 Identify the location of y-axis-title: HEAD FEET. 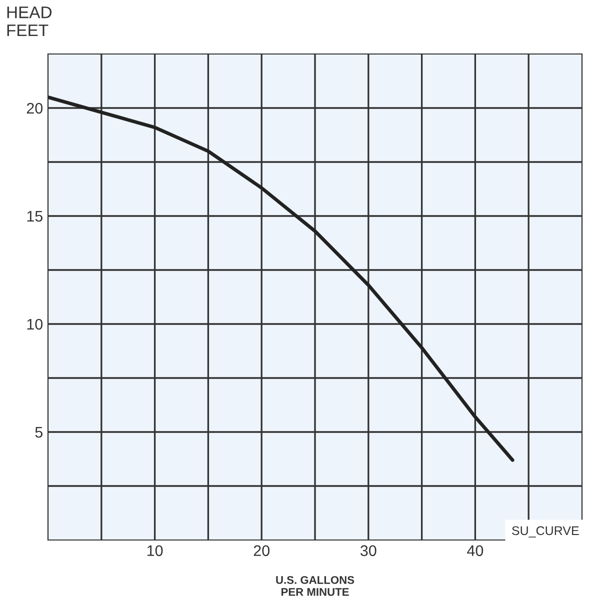
(29, 21).